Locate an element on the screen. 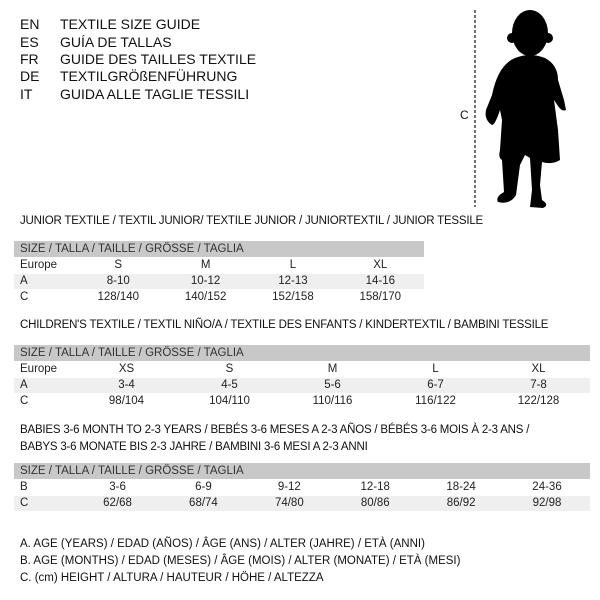  language-title-text: GUIDE DES TAILLES TEXTILE is located at coordinates (158, 59).